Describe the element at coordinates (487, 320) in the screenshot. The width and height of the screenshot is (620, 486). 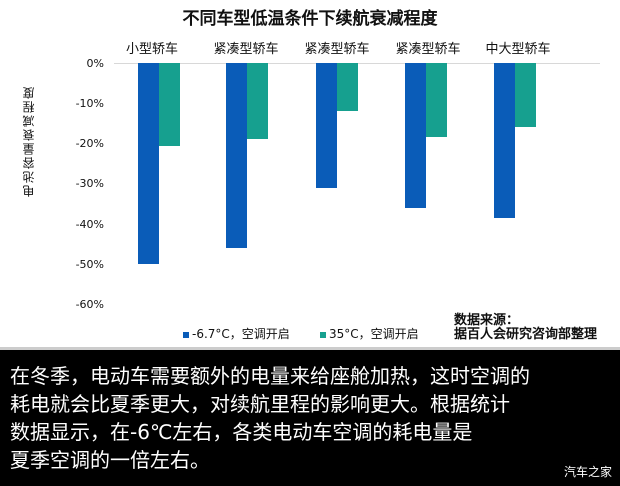
I see `source-label: 数据来源：` at that location.